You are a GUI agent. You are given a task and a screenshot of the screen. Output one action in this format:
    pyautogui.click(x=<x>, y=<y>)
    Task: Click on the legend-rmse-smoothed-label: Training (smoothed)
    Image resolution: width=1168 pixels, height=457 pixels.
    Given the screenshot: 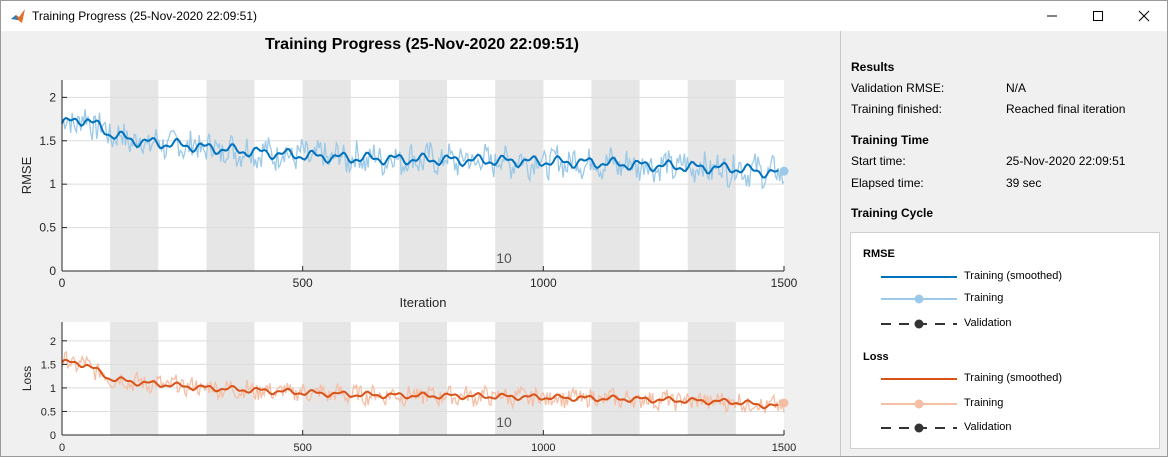 What is the action you would take?
    pyautogui.click(x=1013, y=276)
    